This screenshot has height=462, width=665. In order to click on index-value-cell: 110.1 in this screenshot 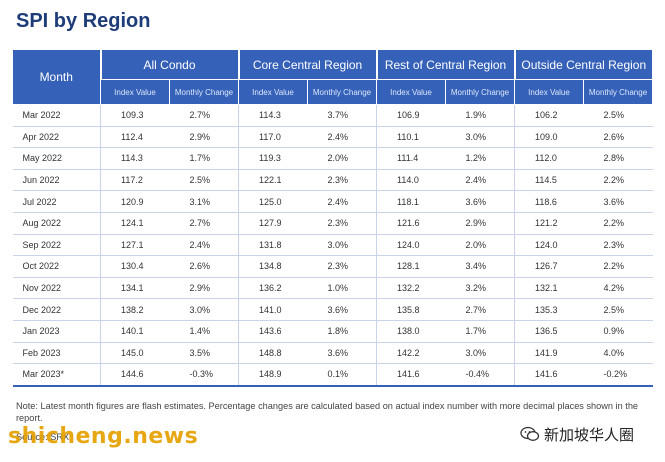, I will do `click(411, 137)`.